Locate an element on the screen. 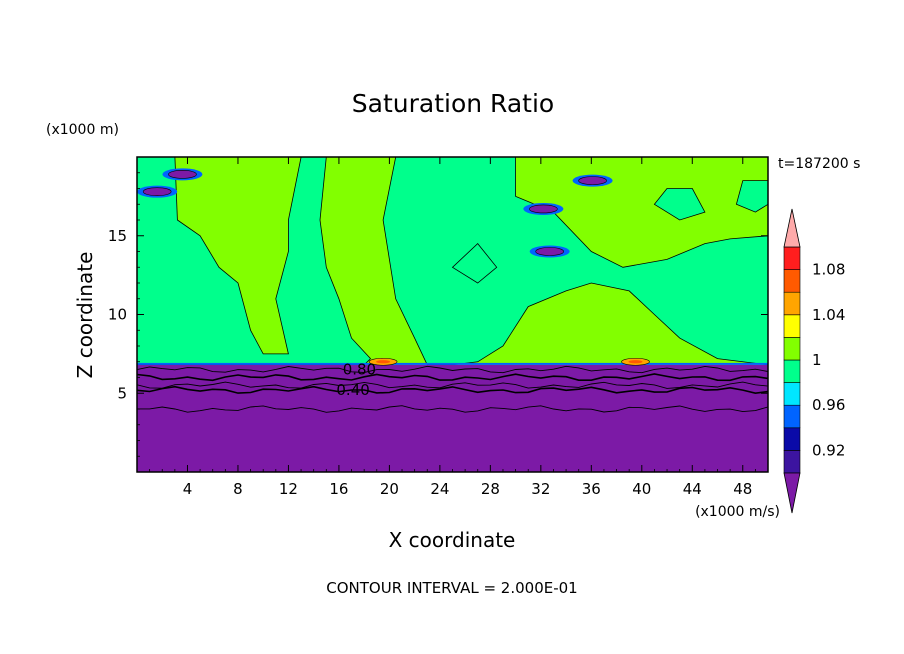 This screenshot has width=904, height=654. contour-interval-note: CONTOUR INTERVAL = 2.000E-01 is located at coordinates (451, 588).